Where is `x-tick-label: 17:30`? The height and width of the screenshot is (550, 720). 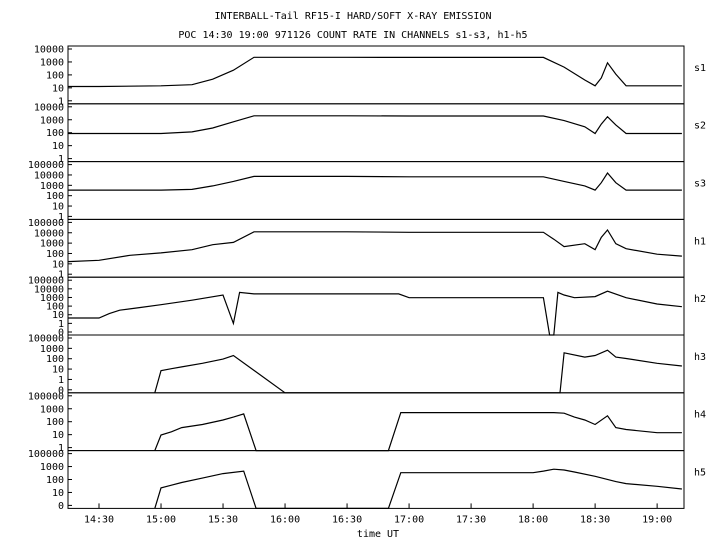 x-tick-label: 17:30 is located at coordinates (471, 519).